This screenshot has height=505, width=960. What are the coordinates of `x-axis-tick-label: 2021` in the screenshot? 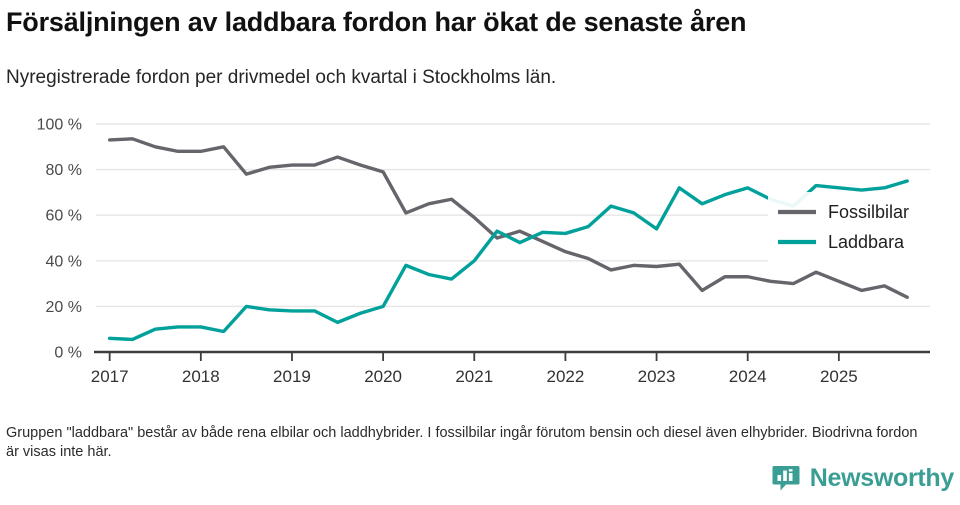 It's located at (474, 376).